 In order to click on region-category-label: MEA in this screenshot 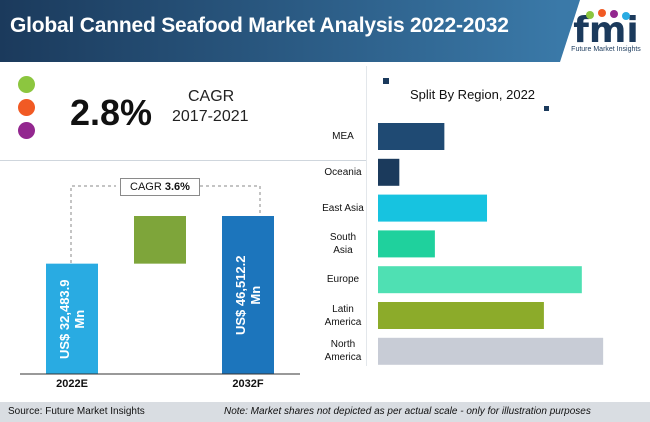, I will do `click(343, 136)`.